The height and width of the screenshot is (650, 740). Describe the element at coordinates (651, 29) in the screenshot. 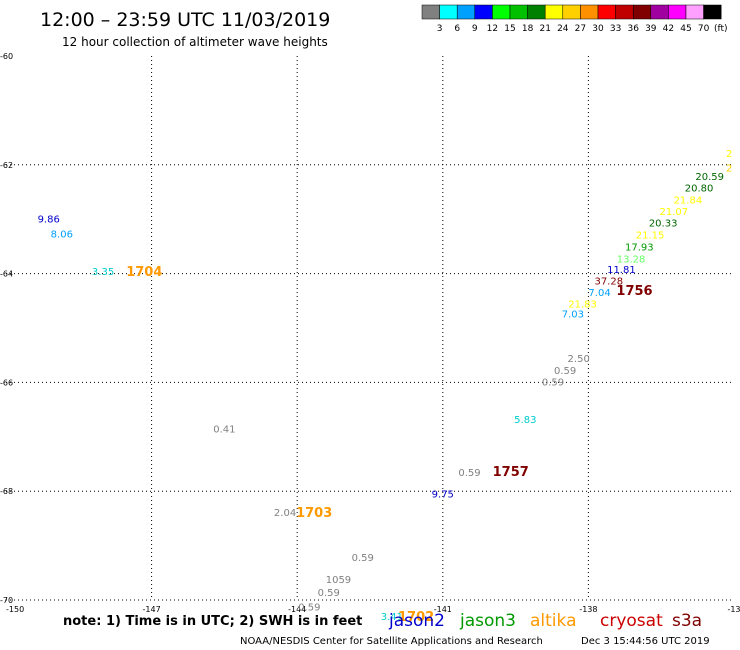

I see `color-scale-label: 39` at that location.